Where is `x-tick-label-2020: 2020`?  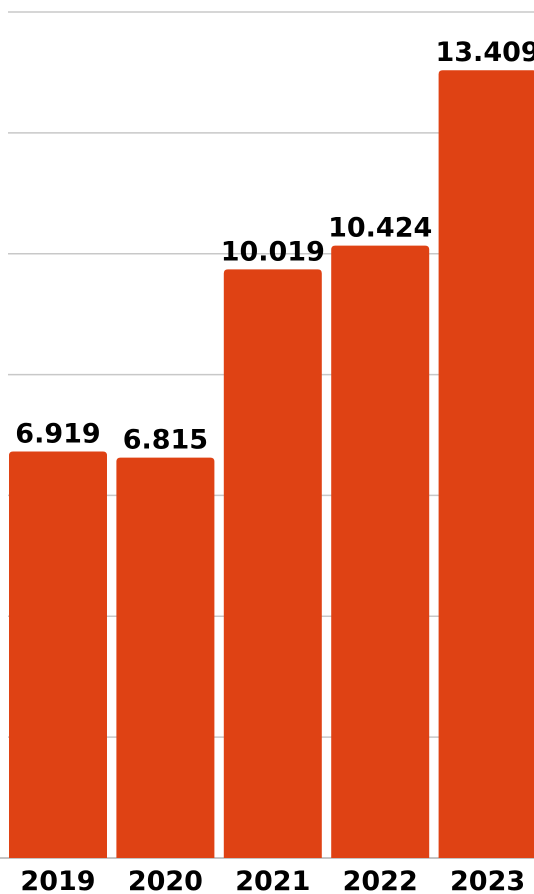 x-tick-label-2020: 2020 is located at coordinates (165, 880).